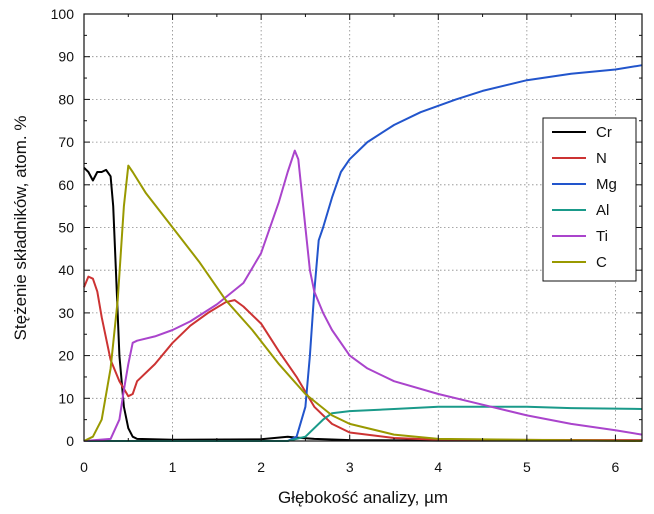  I want to click on legend-label-ti: Ti, so click(602, 236).